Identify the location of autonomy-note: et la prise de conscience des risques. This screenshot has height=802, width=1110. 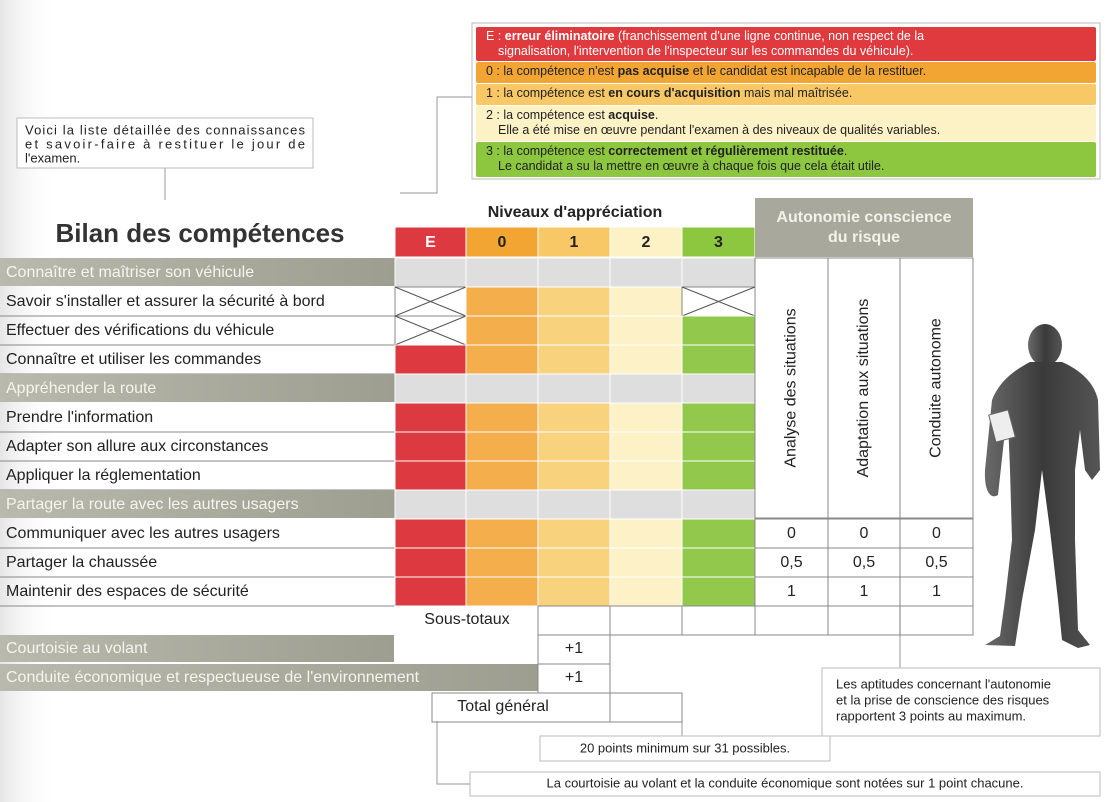
(943, 699).